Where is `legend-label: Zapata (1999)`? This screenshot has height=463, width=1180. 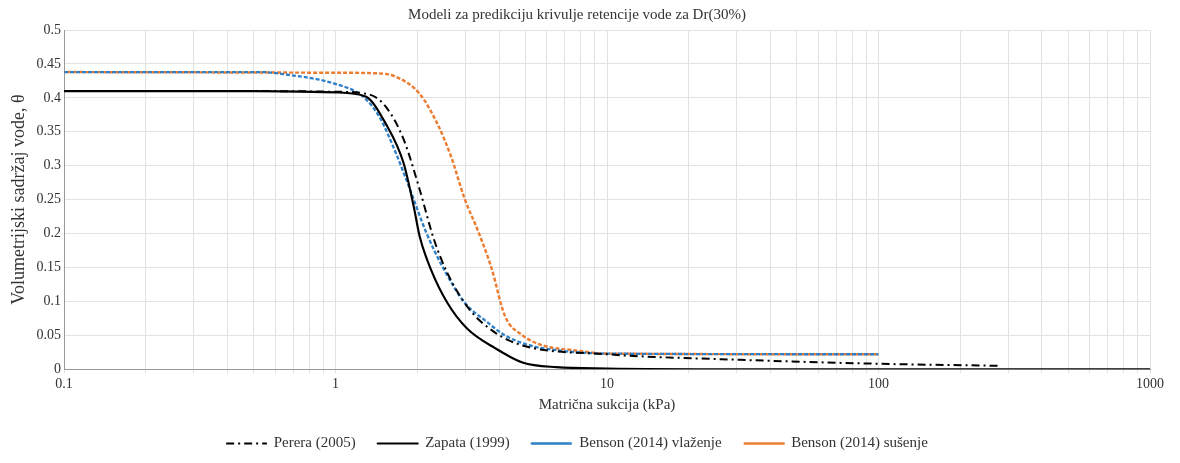
legend-label: Zapata (1999) is located at coordinates (467, 443).